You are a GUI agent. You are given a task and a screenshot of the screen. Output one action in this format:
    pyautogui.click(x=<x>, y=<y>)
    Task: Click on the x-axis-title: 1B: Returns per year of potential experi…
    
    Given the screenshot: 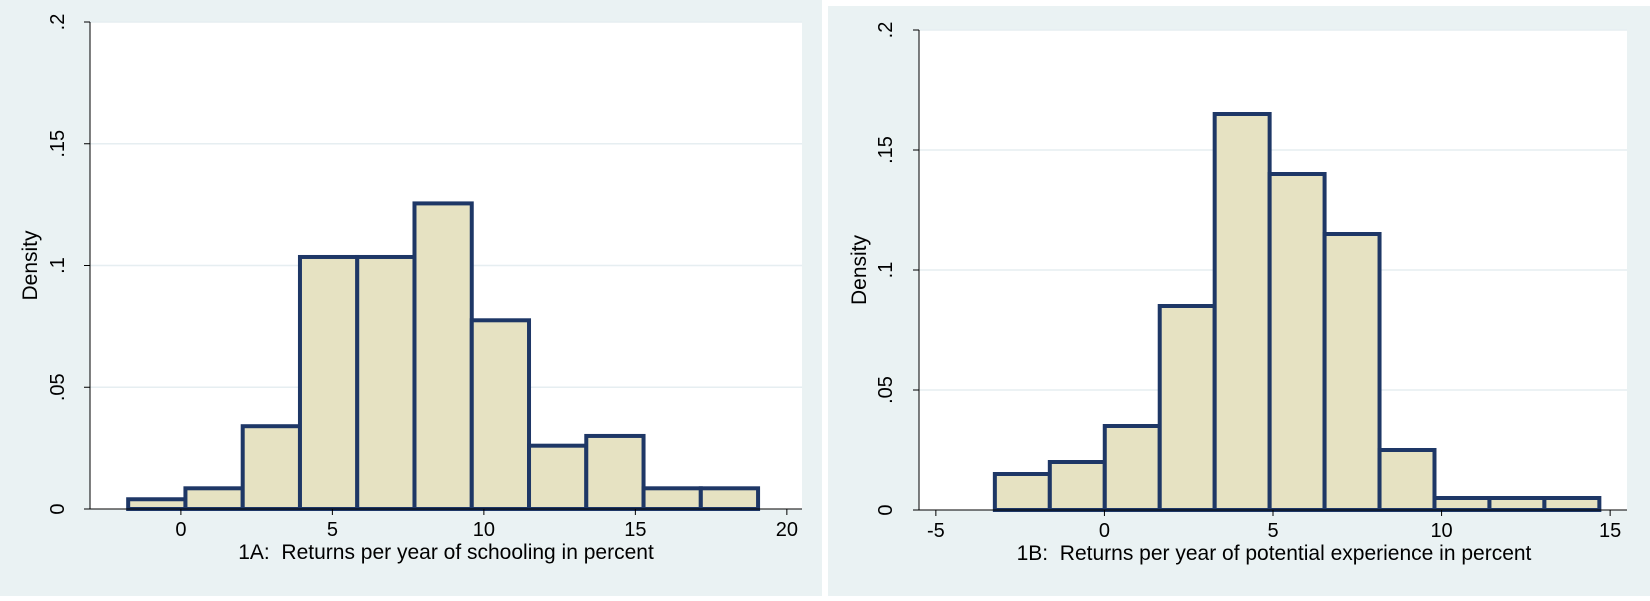 What is the action you would take?
    pyautogui.click(x=1274, y=553)
    